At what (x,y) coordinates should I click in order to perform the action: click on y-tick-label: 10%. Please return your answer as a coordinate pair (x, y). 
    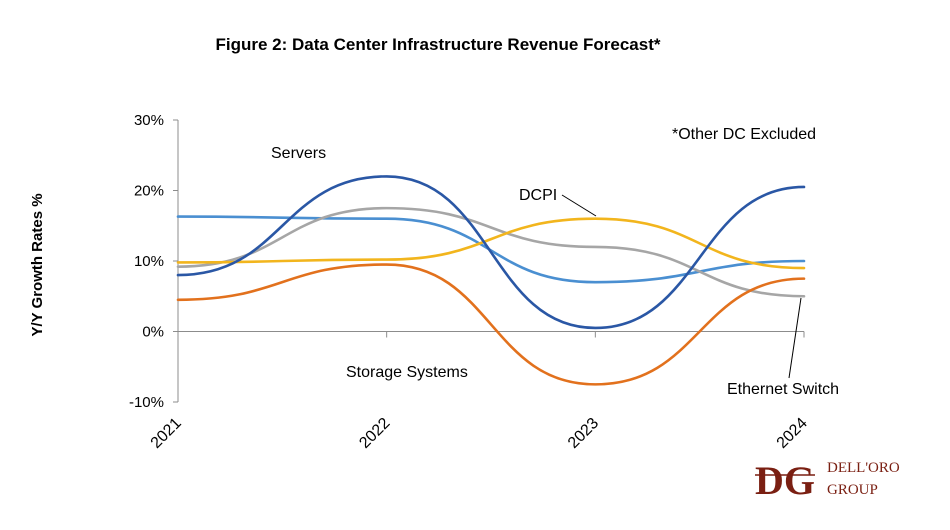
    Looking at the image, I should click on (149, 261).